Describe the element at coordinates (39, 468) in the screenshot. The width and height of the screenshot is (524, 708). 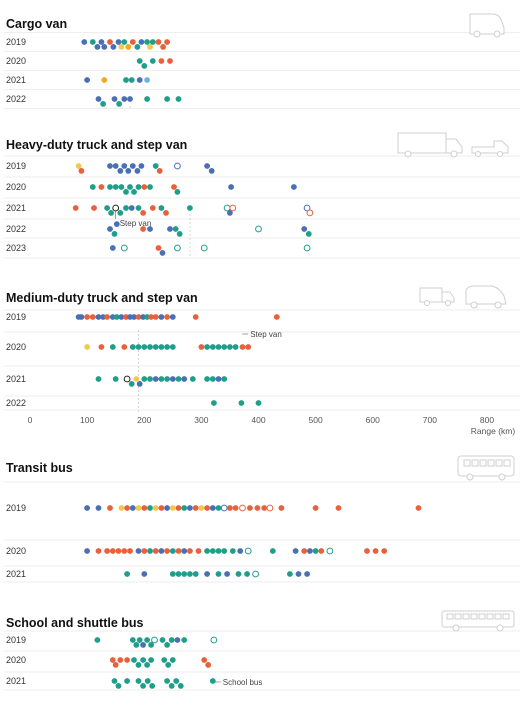
I see `section-title: Transit bus` at that location.